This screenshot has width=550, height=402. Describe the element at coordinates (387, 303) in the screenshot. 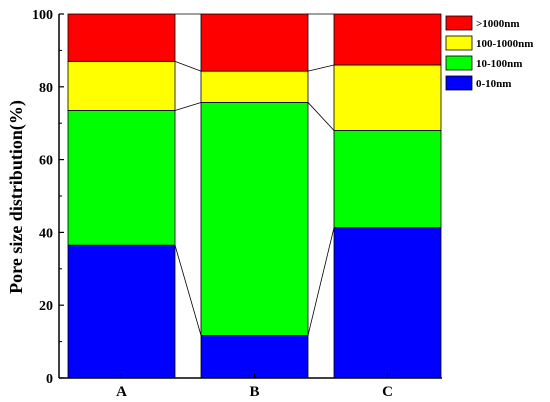

I see `bar-C-0-10nm` at that location.